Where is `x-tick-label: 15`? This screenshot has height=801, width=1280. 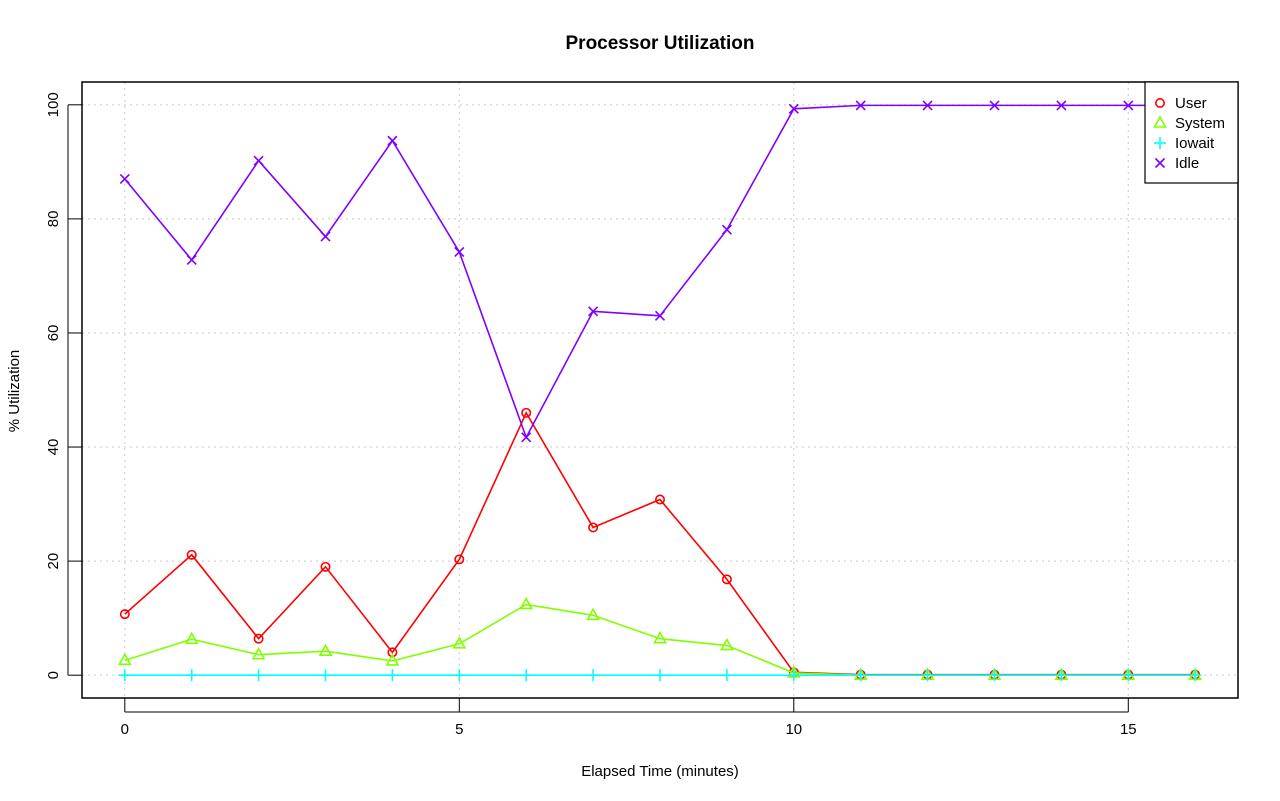
x-tick-label: 15 is located at coordinates (1128, 729).